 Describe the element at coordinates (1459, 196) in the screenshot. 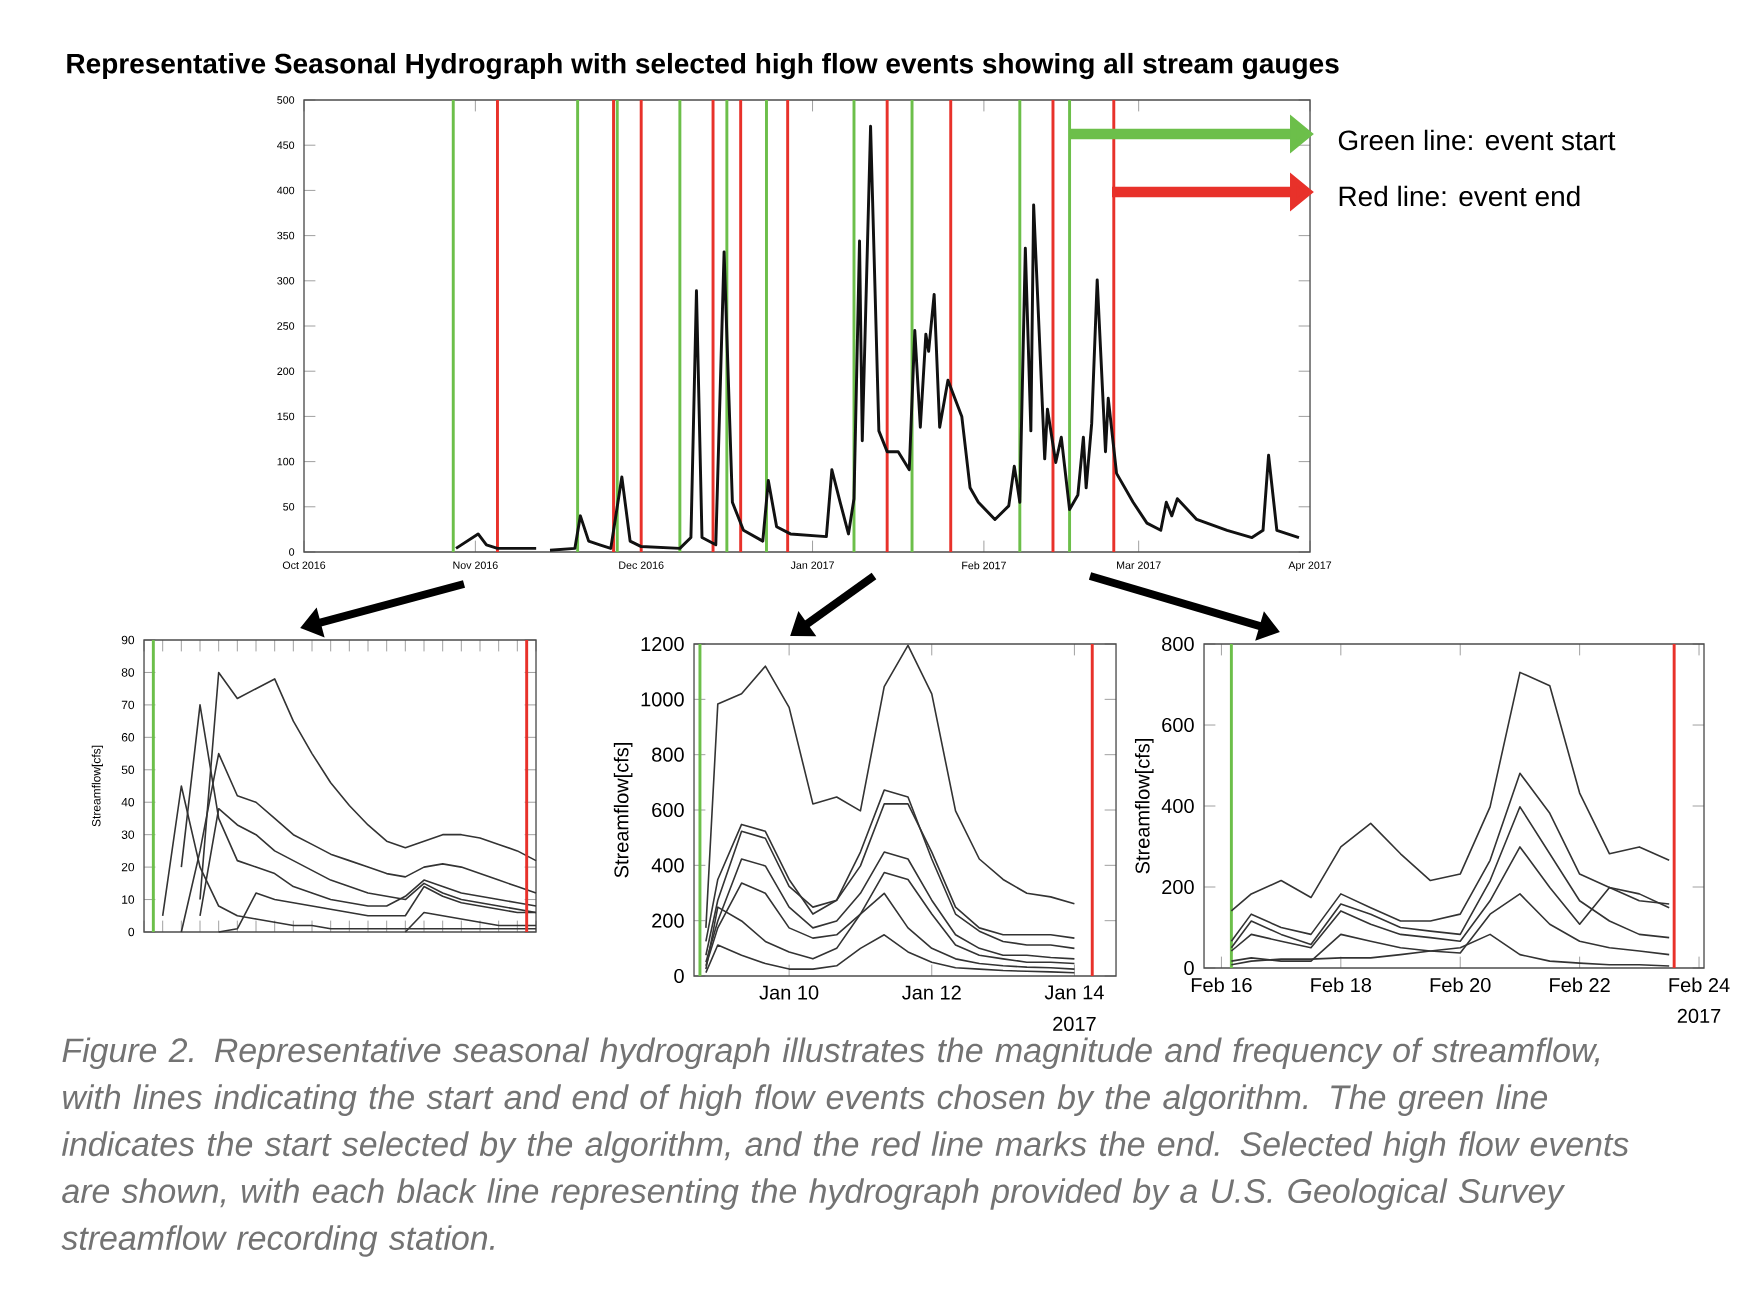

I see `text: Red line: event end` at that location.